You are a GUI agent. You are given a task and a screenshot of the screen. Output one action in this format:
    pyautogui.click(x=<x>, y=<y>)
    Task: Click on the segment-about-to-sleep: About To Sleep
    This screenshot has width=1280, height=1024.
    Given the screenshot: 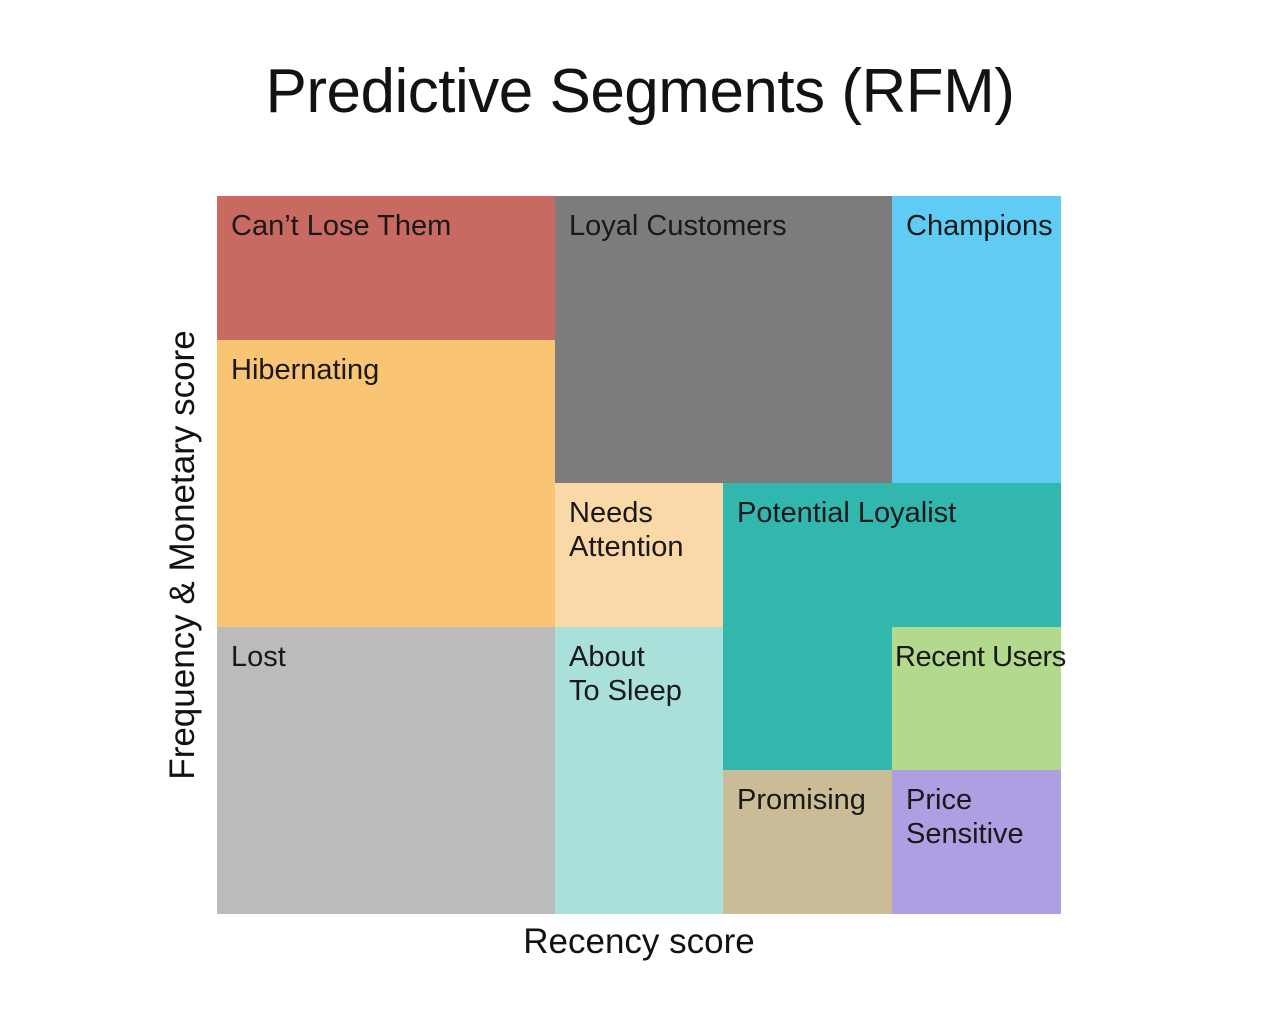 What is the action you would take?
    pyautogui.click(x=639, y=770)
    